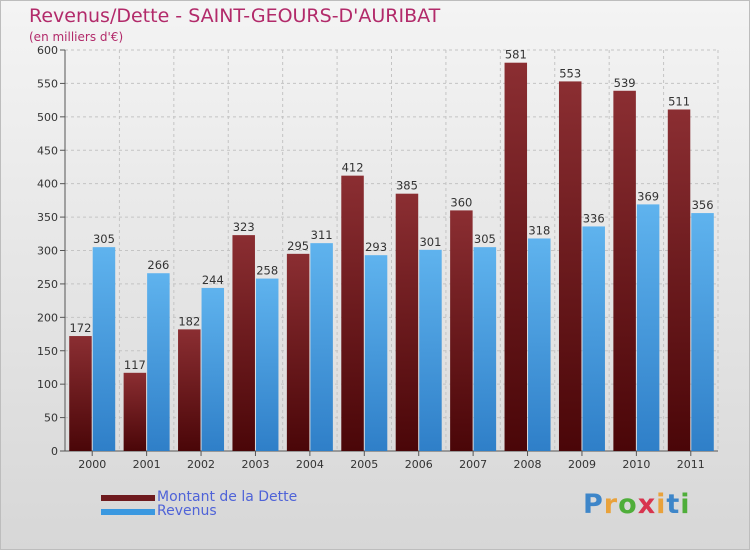 The image size is (750, 550). I want to click on legend-item-revenus: Revenus, so click(251, 511).